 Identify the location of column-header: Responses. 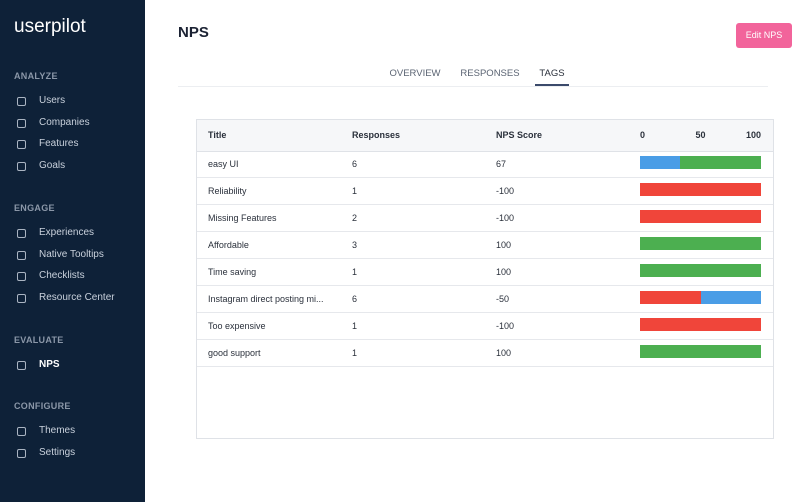
(376, 135).